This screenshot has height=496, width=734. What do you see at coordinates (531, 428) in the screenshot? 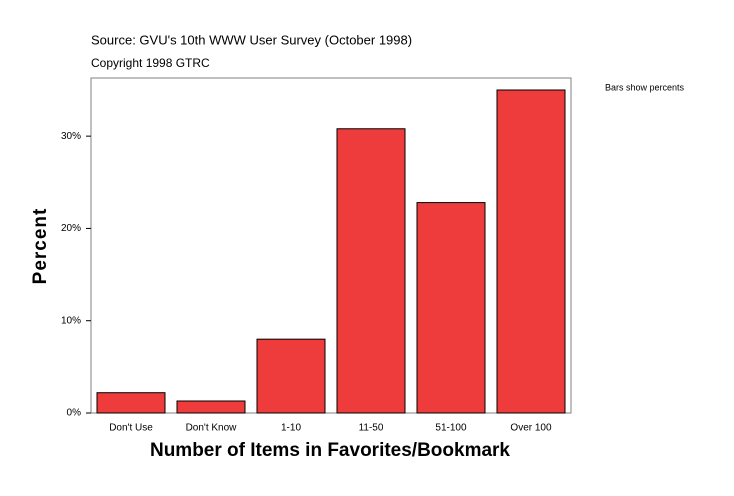
I see `x-tick-label: Over 100` at bounding box center [531, 428].